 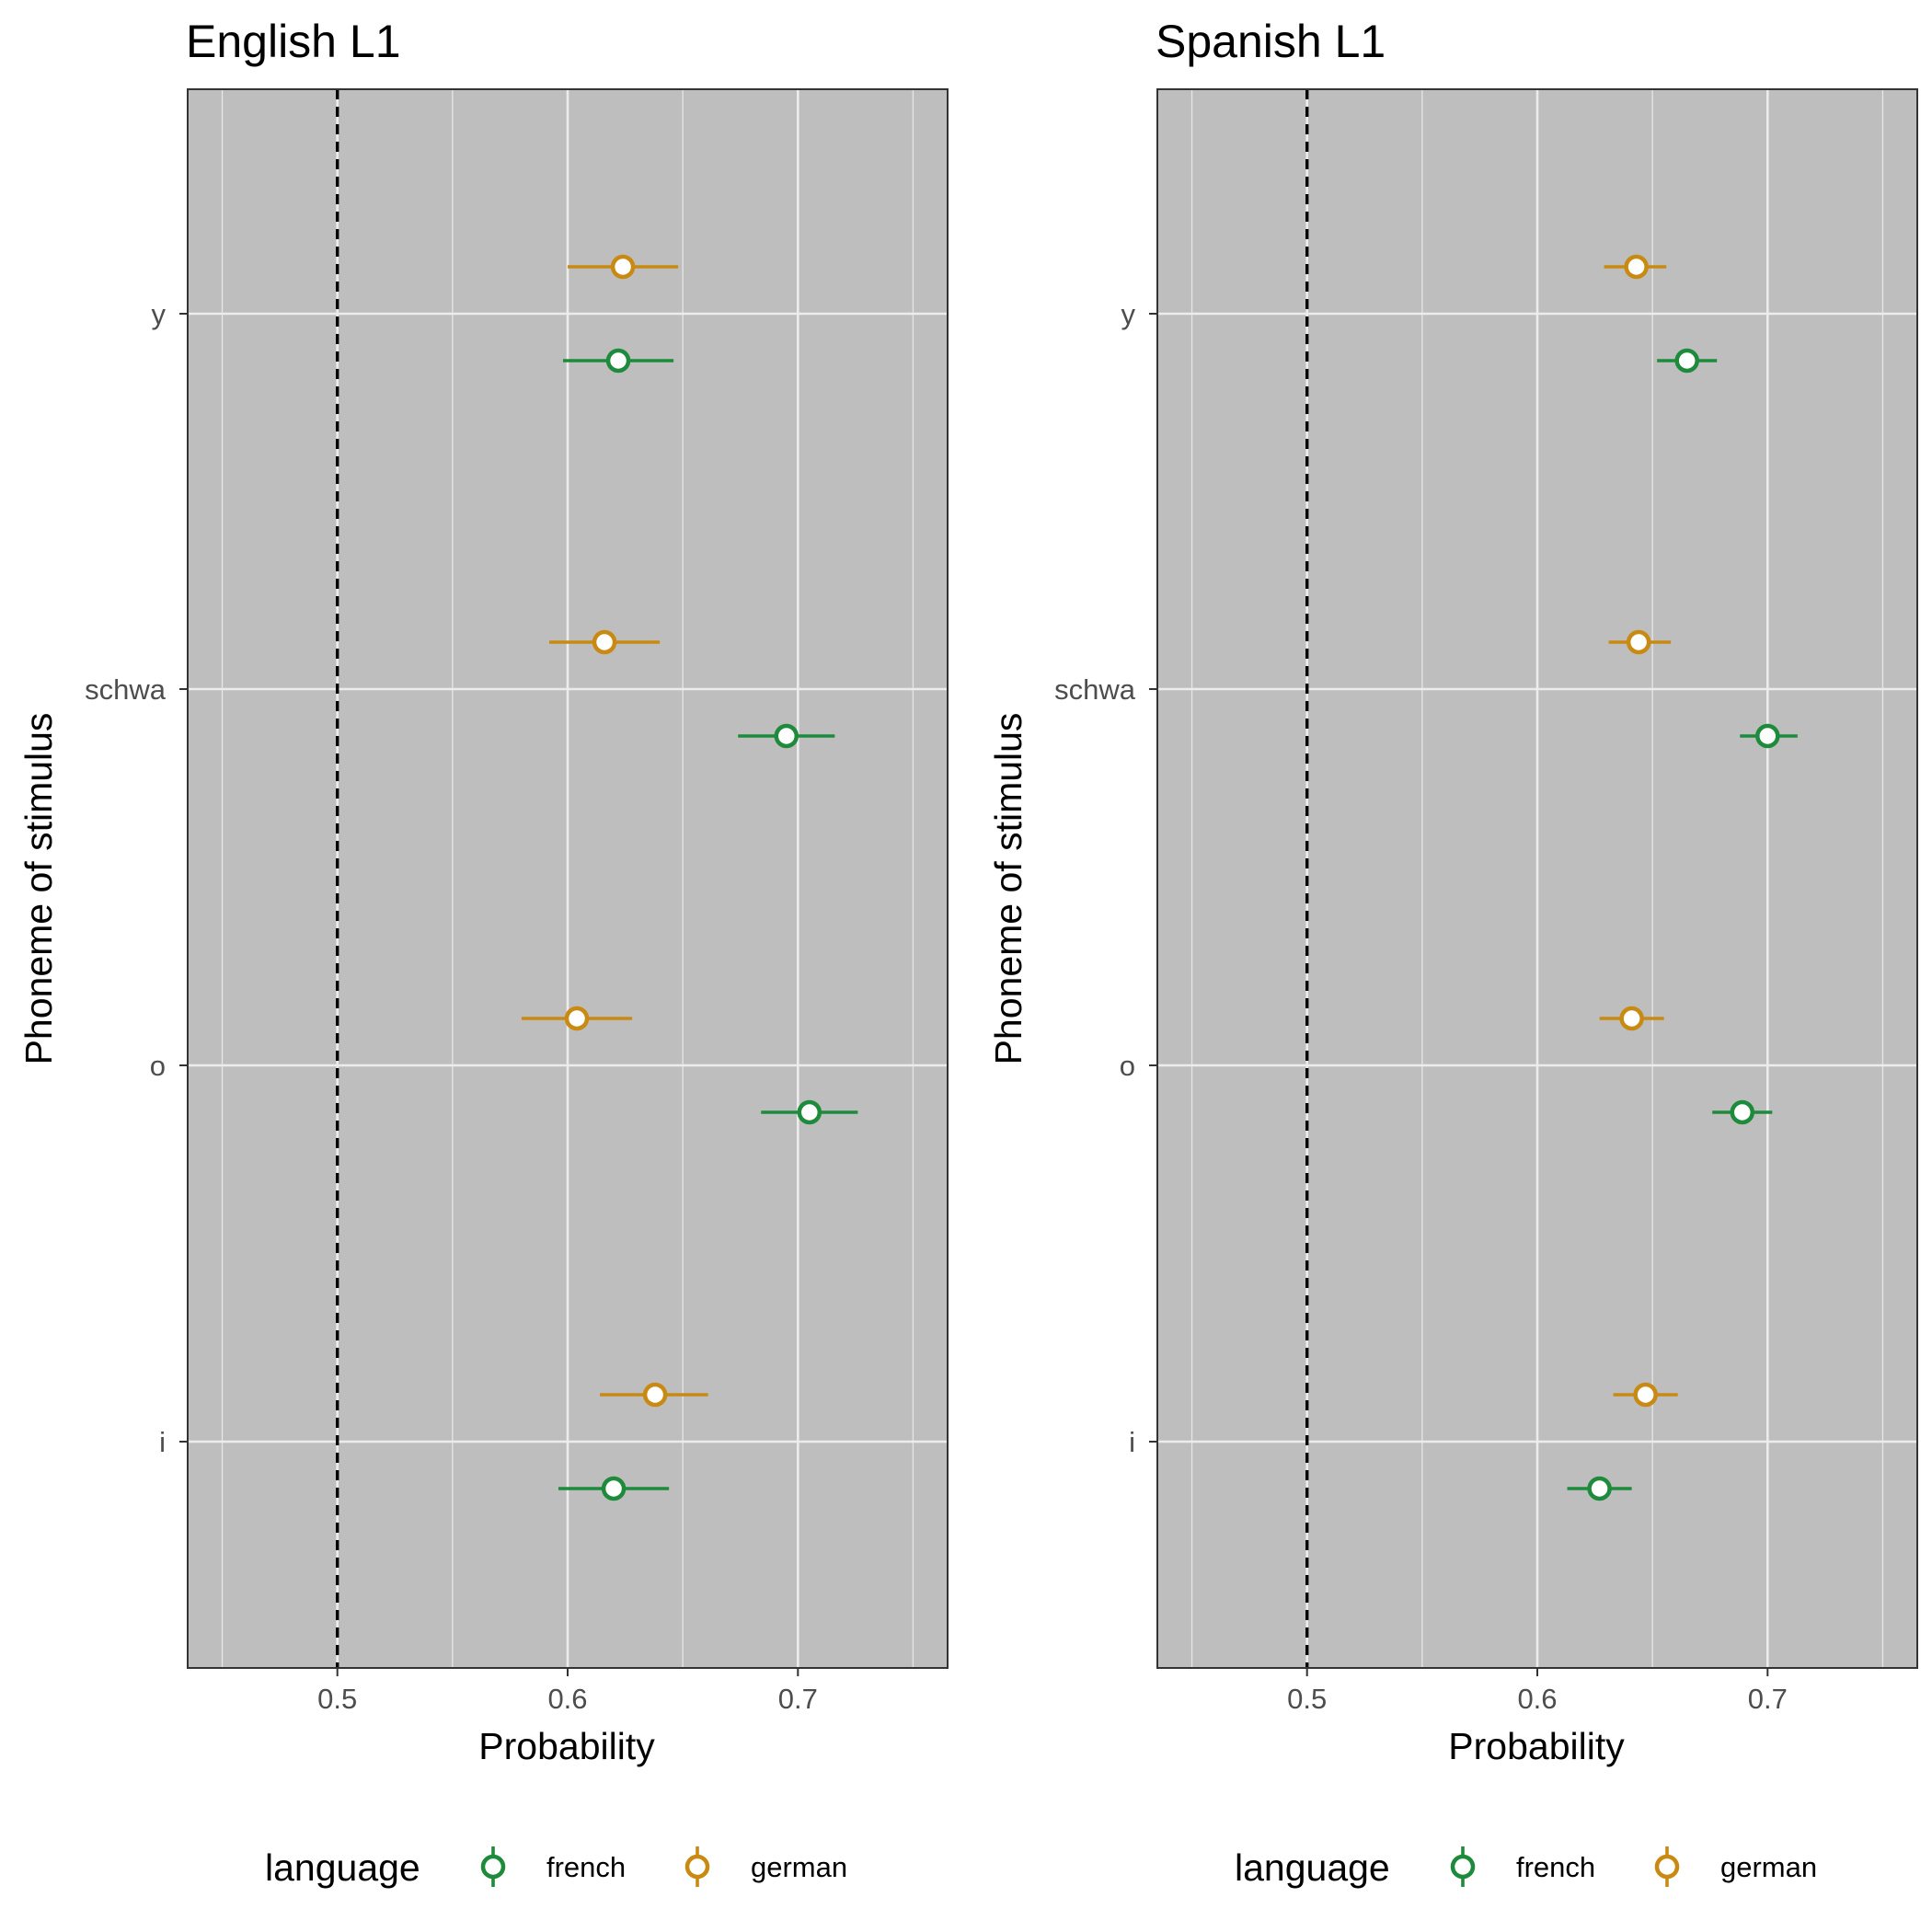 I want to click on panel-title: English L1, so click(x=293, y=41).